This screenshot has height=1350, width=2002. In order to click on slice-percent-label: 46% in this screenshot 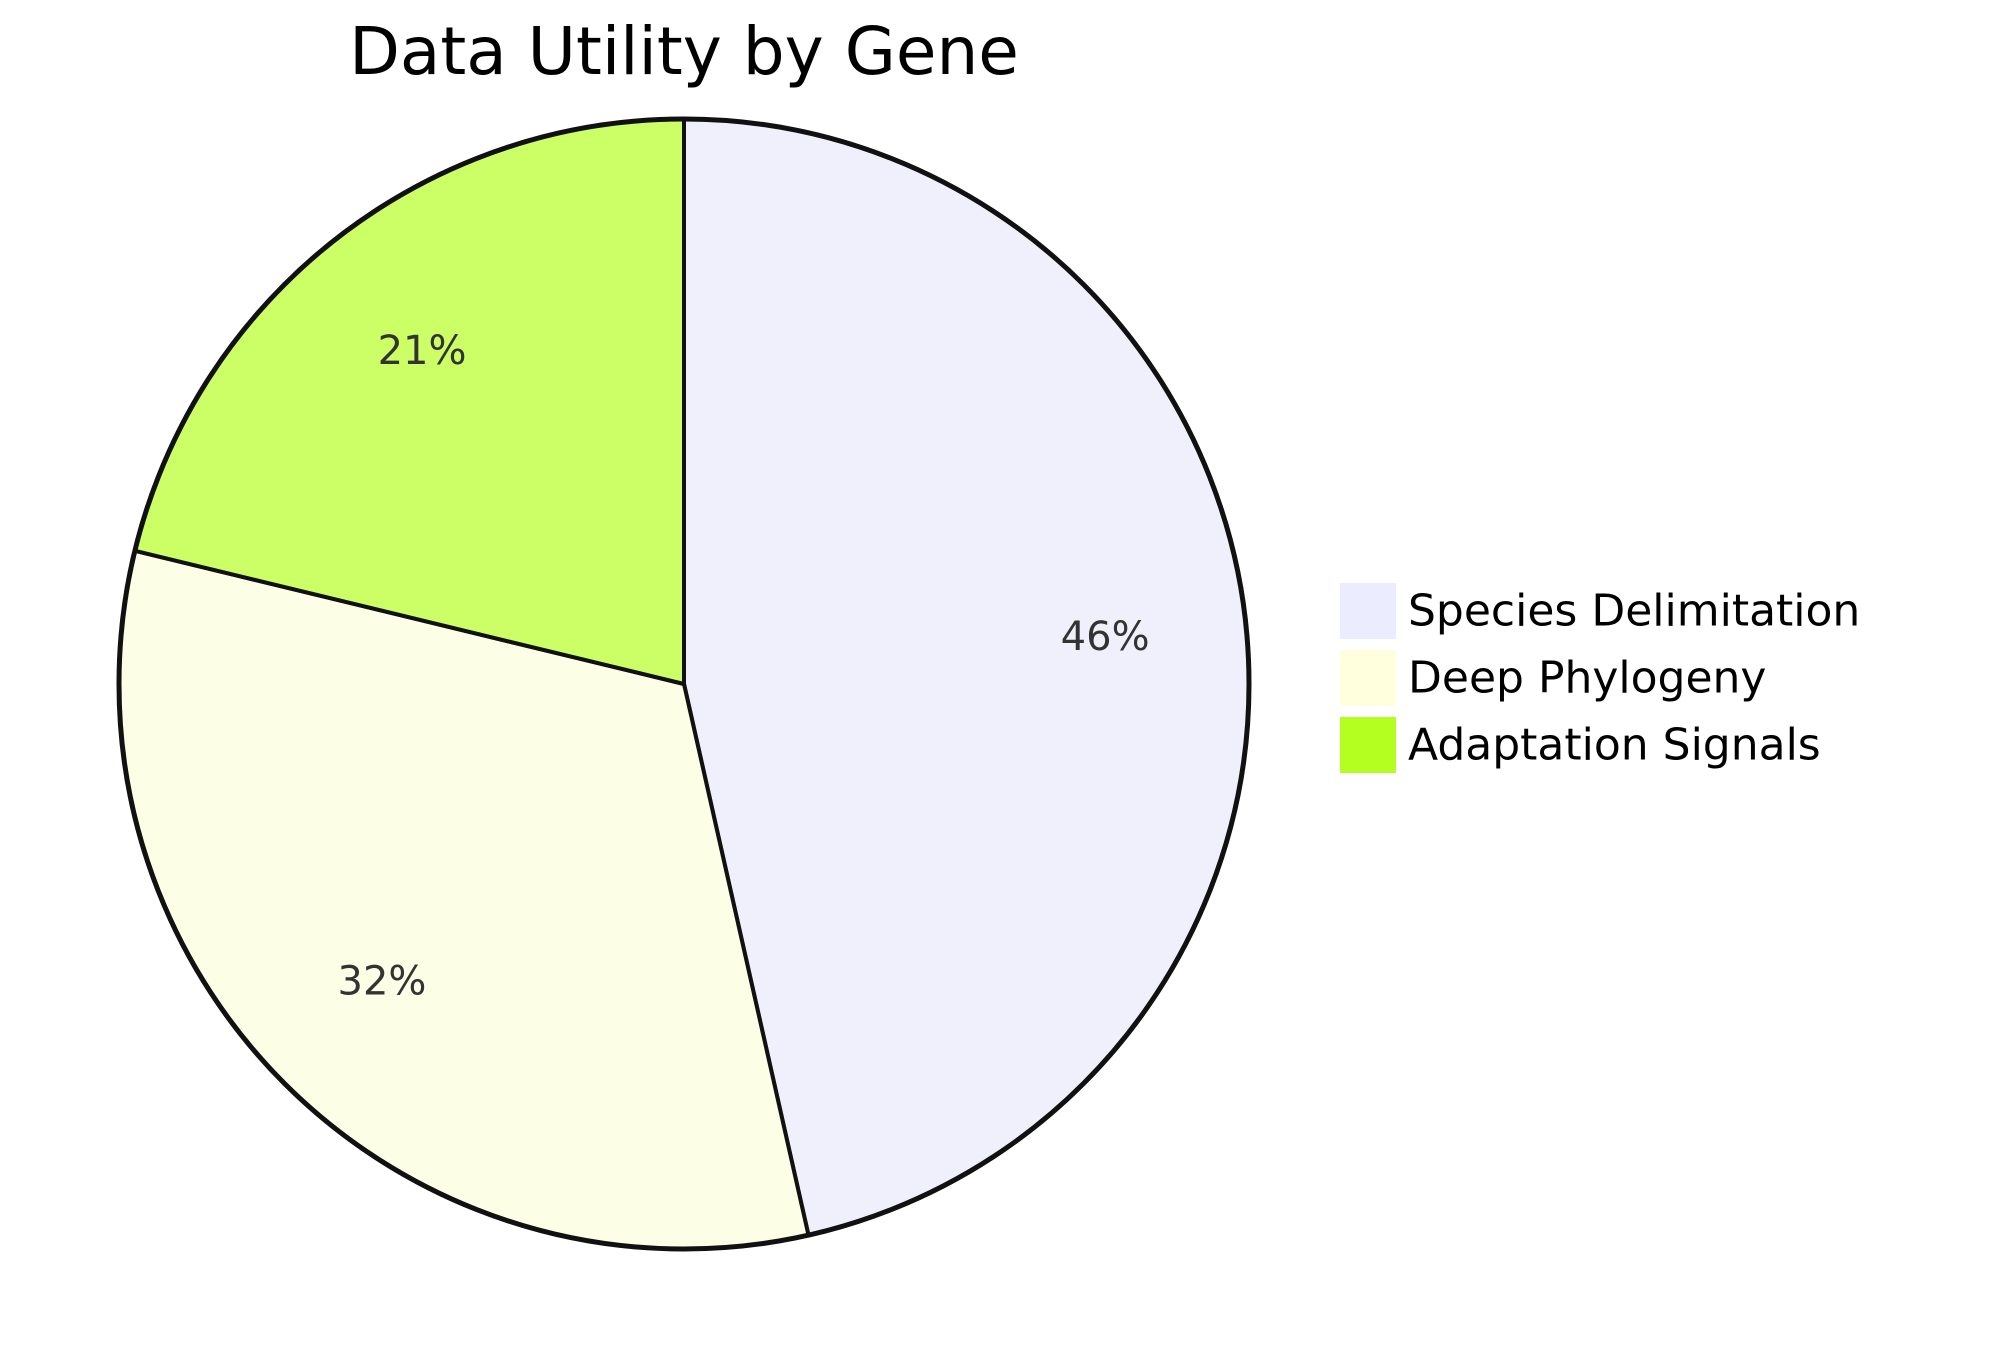, I will do `click(1105, 637)`.